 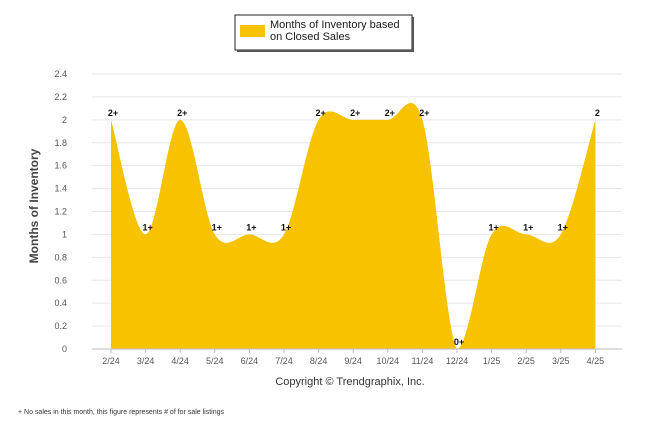 I want to click on x-tick-label: 1/25, so click(x=492, y=361).